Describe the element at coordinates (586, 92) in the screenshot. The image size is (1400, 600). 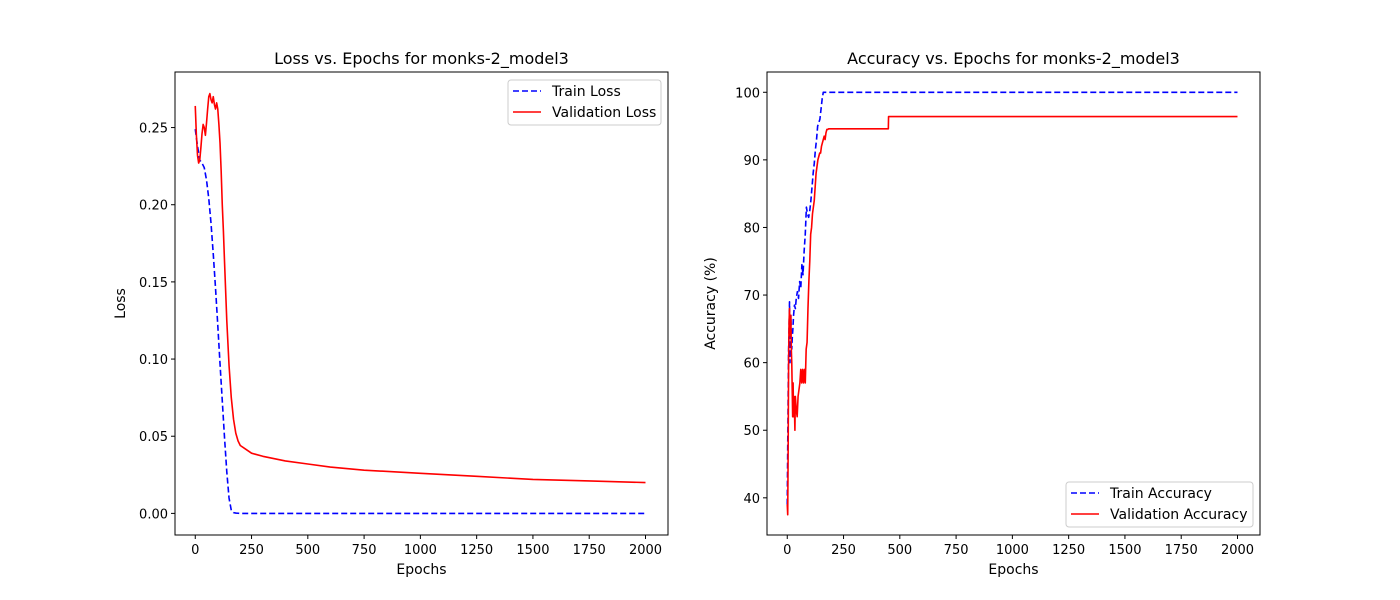
I see `legend-label: Train Loss` at that location.